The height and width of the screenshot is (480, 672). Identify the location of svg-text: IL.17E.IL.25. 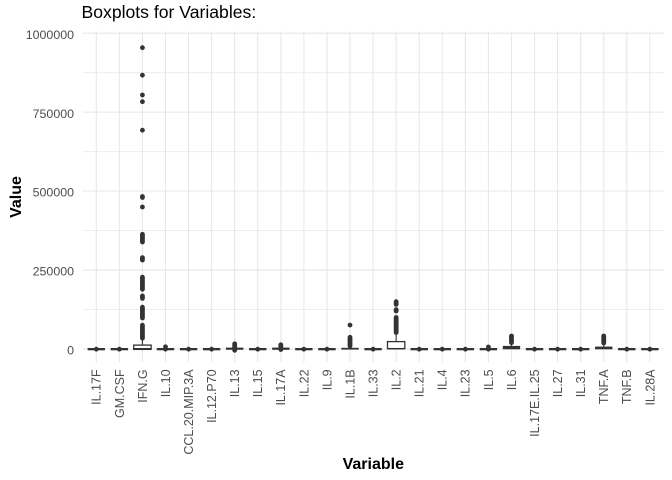
(535, 402).